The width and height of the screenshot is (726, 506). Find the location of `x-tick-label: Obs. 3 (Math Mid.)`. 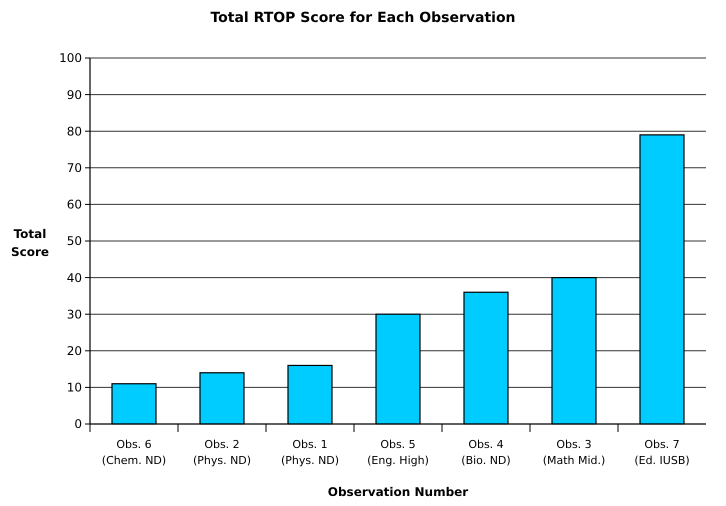

x-tick-label: Obs. 3 (Math Mid.) is located at coordinates (574, 452).